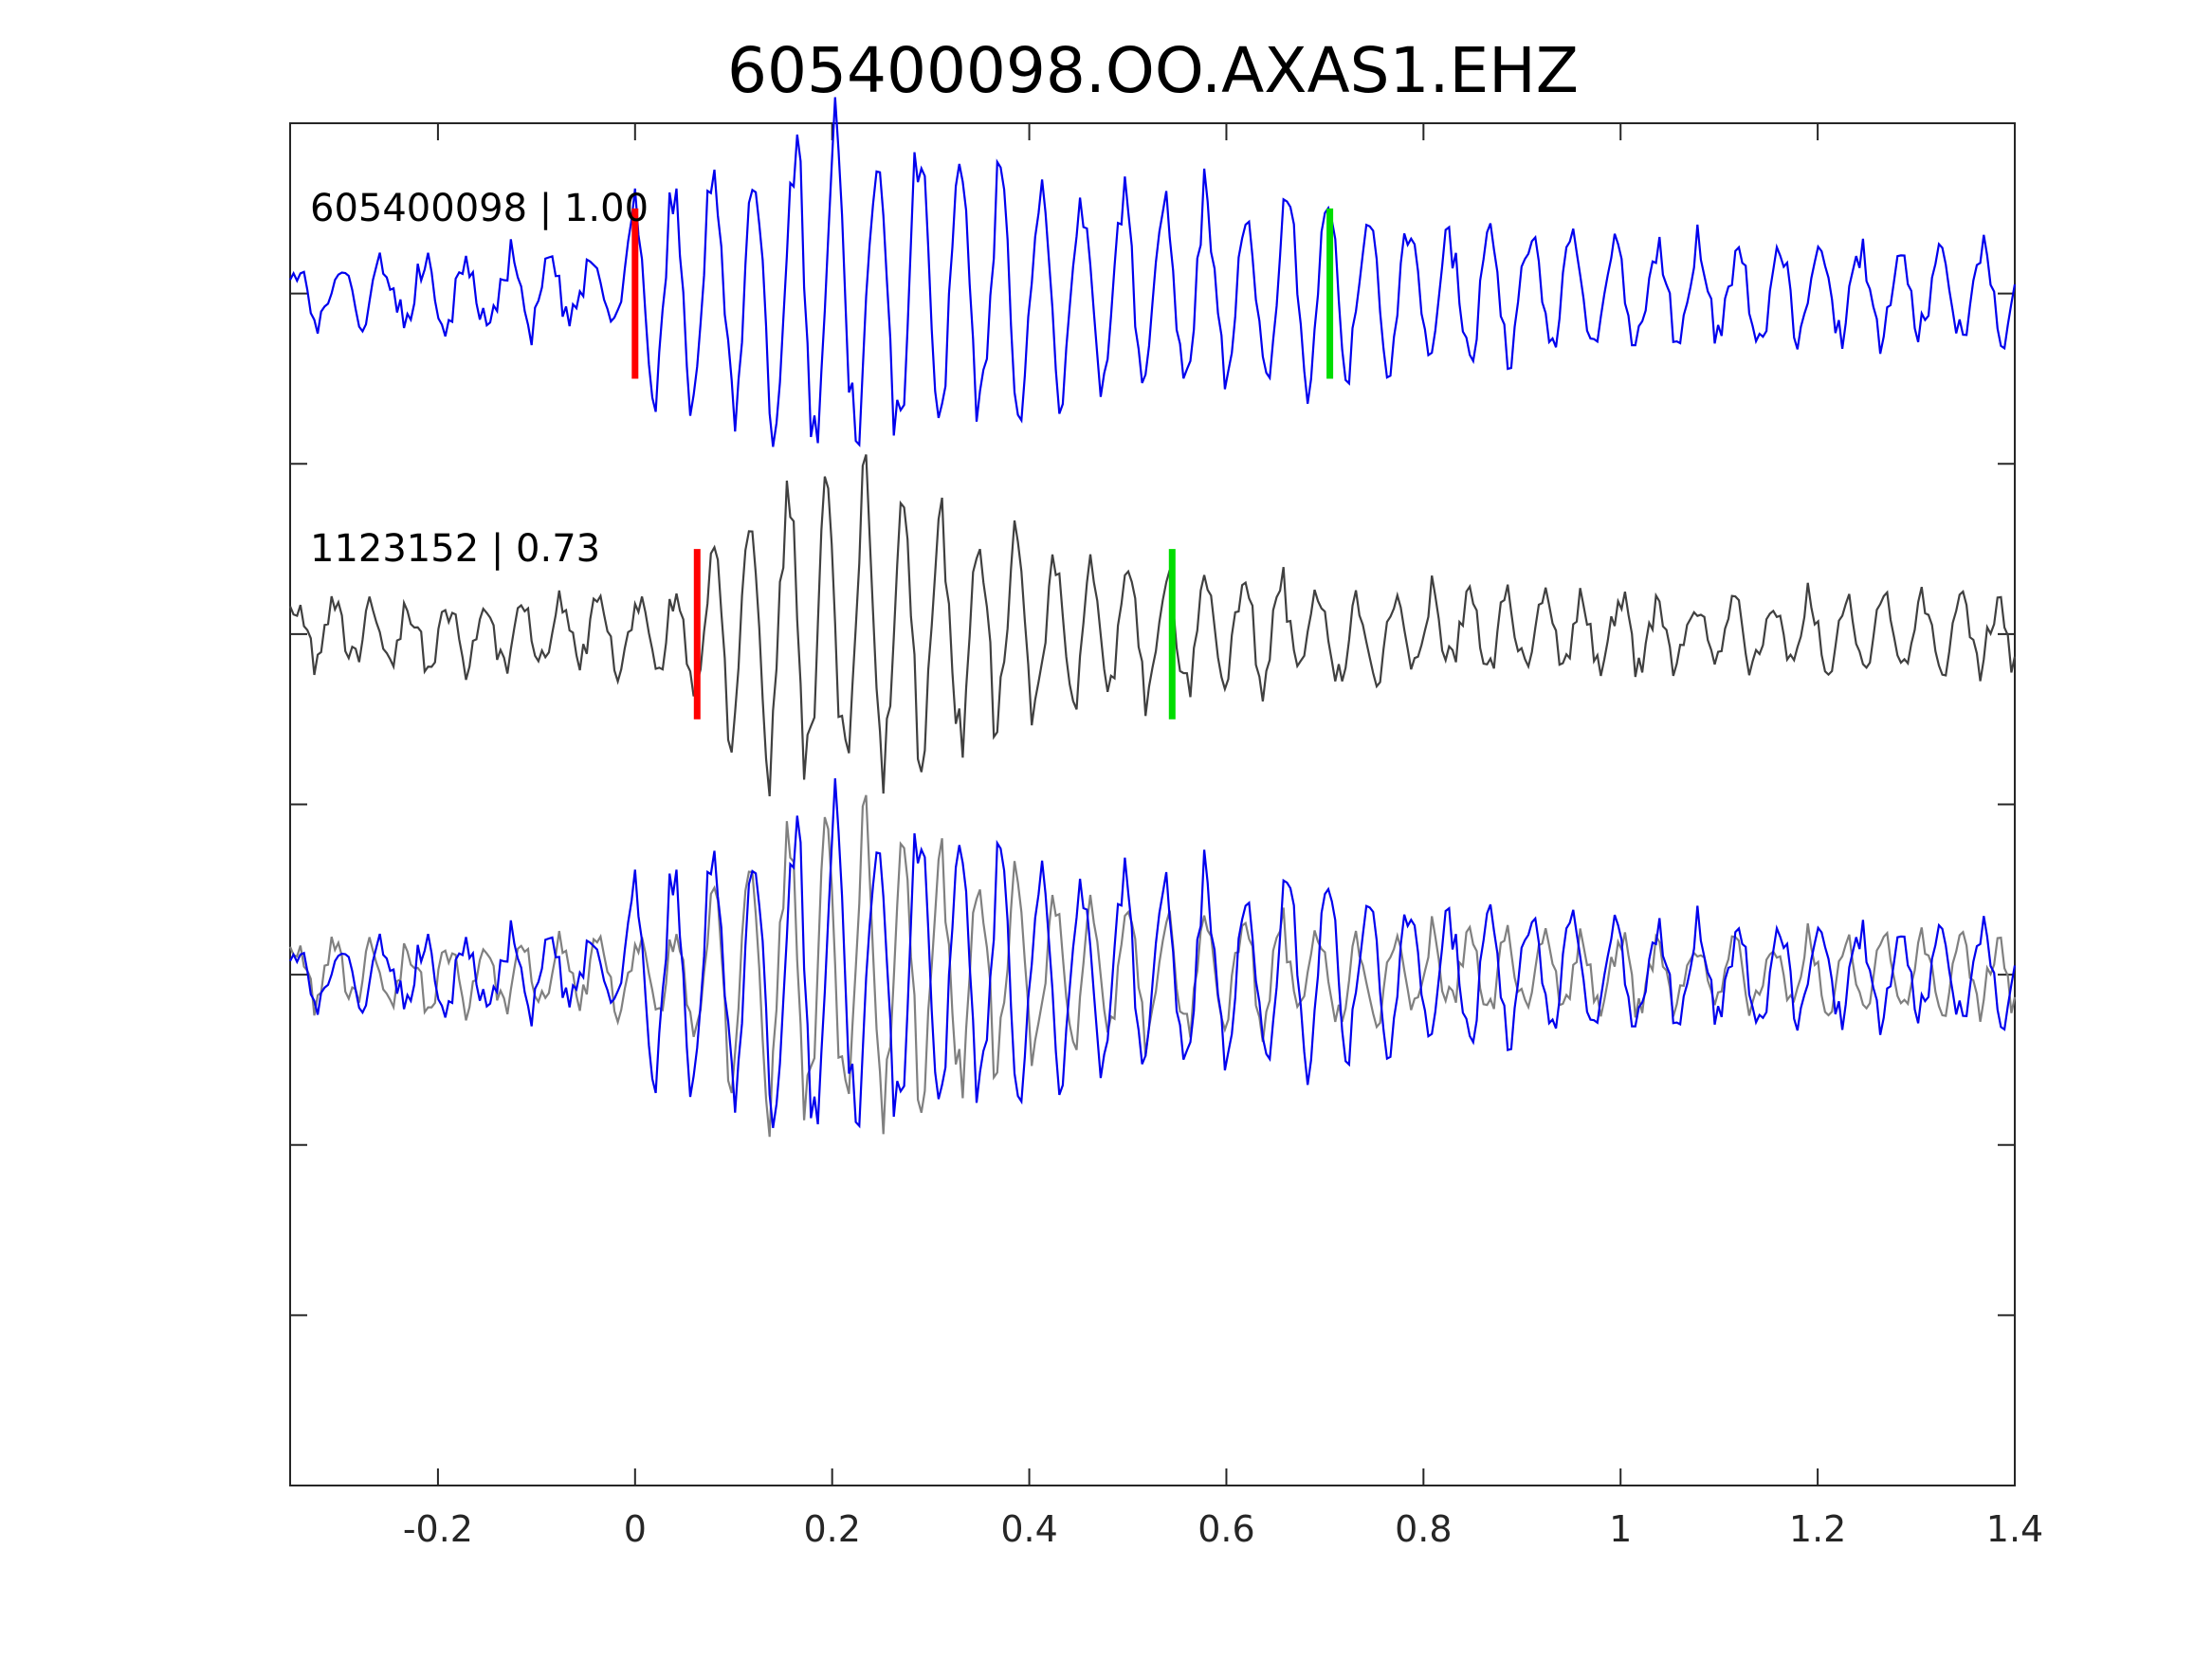 This screenshot has height=1659, width=2212. What do you see at coordinates (635, 1529) in the screenshot?
I see `x-tick-label: 0` at bounding box center [635, 1529].